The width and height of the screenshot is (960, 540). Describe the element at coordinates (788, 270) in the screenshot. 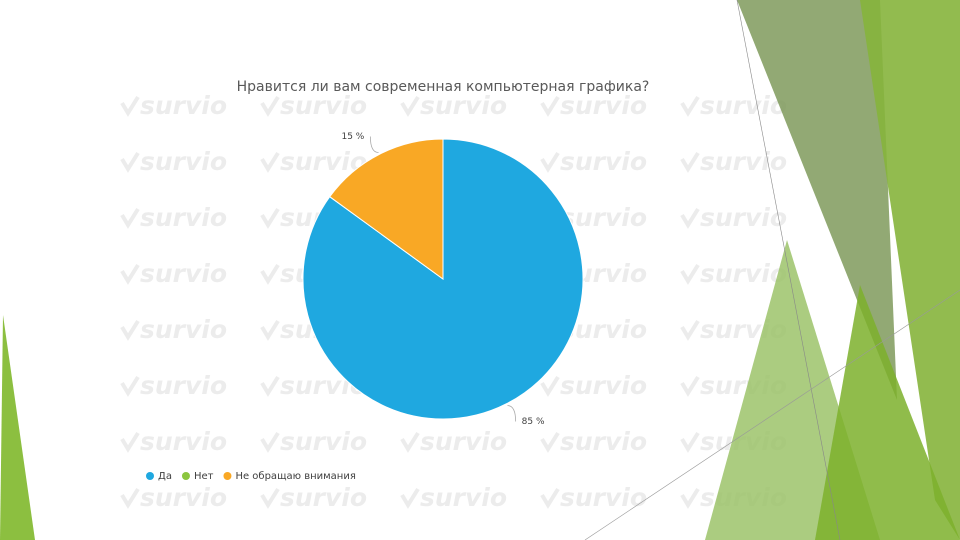

I see `thin-line` at that location.